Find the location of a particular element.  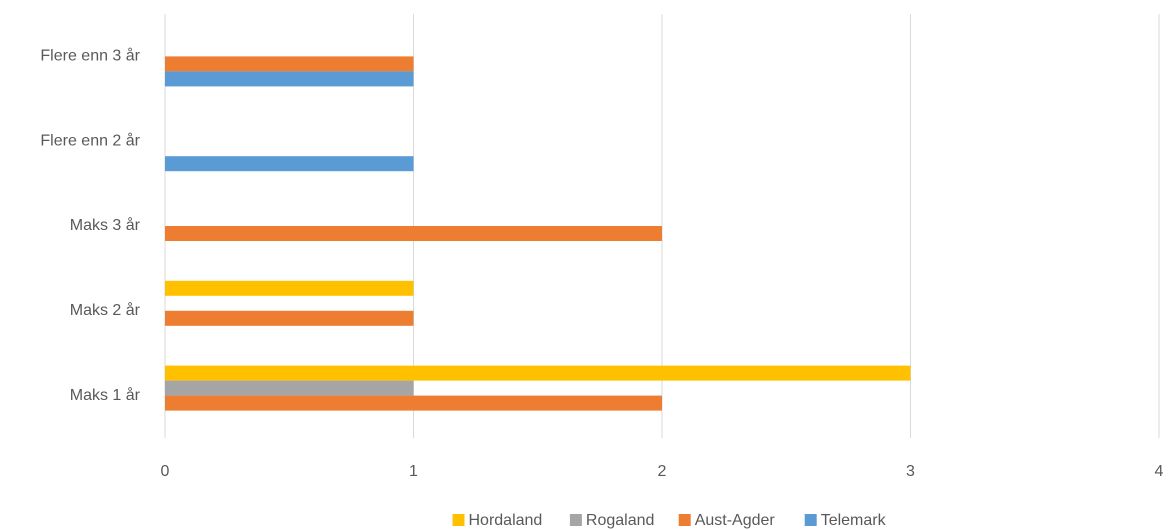

y-tick-label: Maks 1 år is located at coordinates (105, 395).